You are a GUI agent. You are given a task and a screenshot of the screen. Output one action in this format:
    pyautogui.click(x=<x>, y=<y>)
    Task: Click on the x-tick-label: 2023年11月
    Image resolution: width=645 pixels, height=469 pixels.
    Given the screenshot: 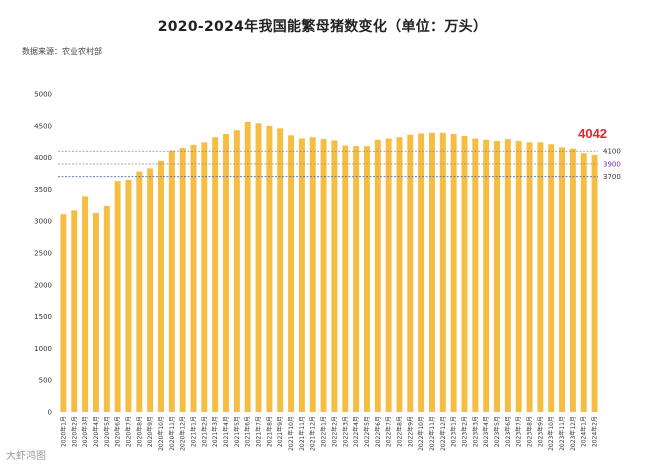 What is the action you would take?
    pyautogui.click(x=562, y=433)
    